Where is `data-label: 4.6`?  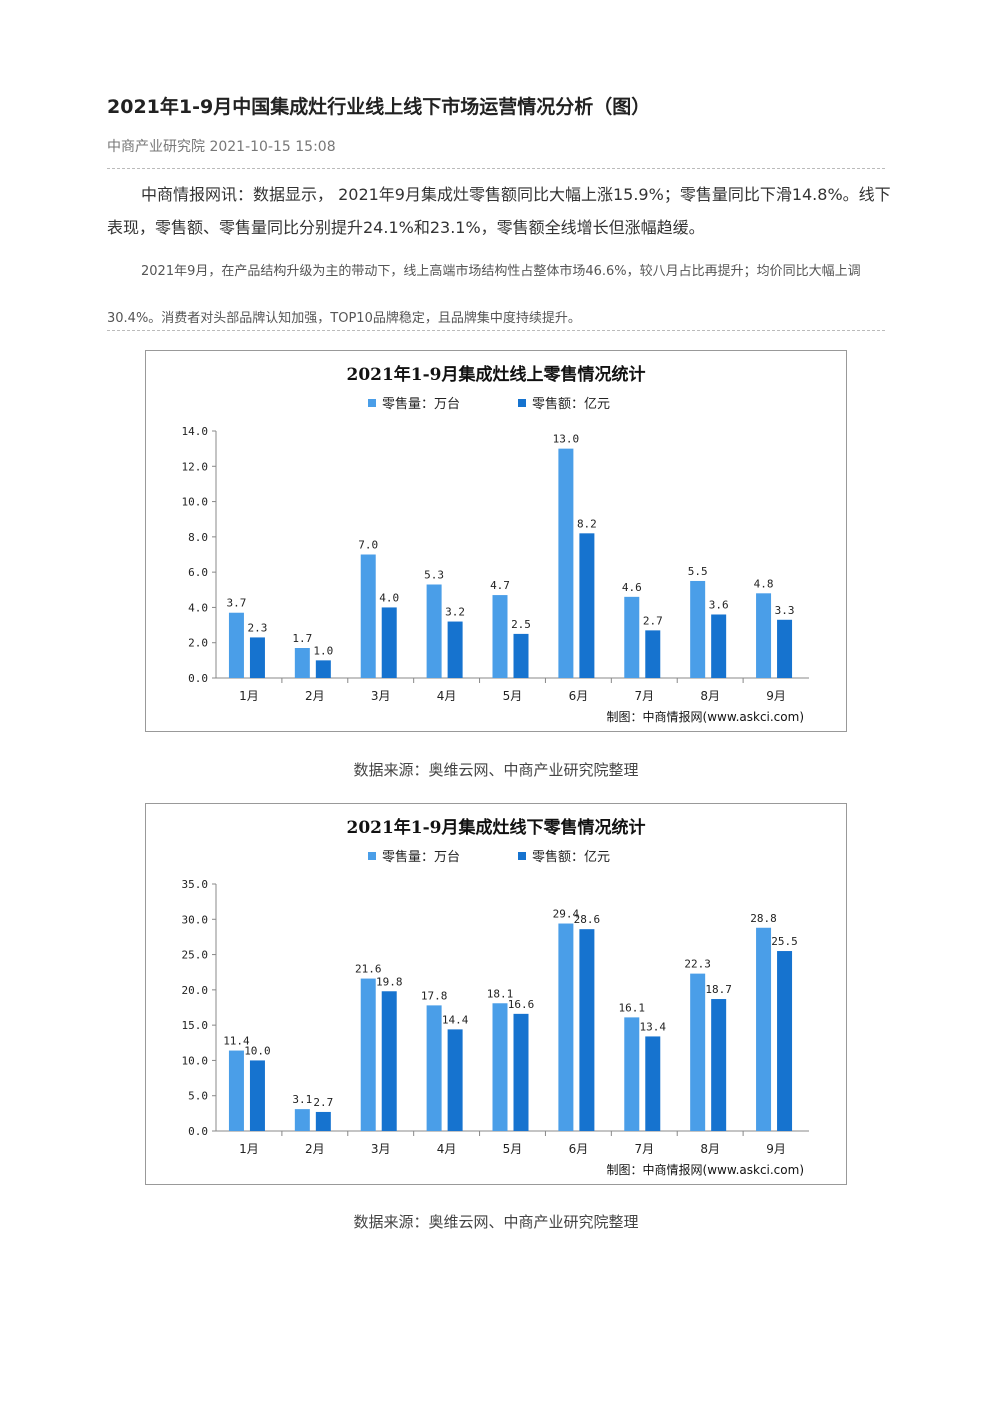
data-label: 4.6 is located at coordinates (632, 587).